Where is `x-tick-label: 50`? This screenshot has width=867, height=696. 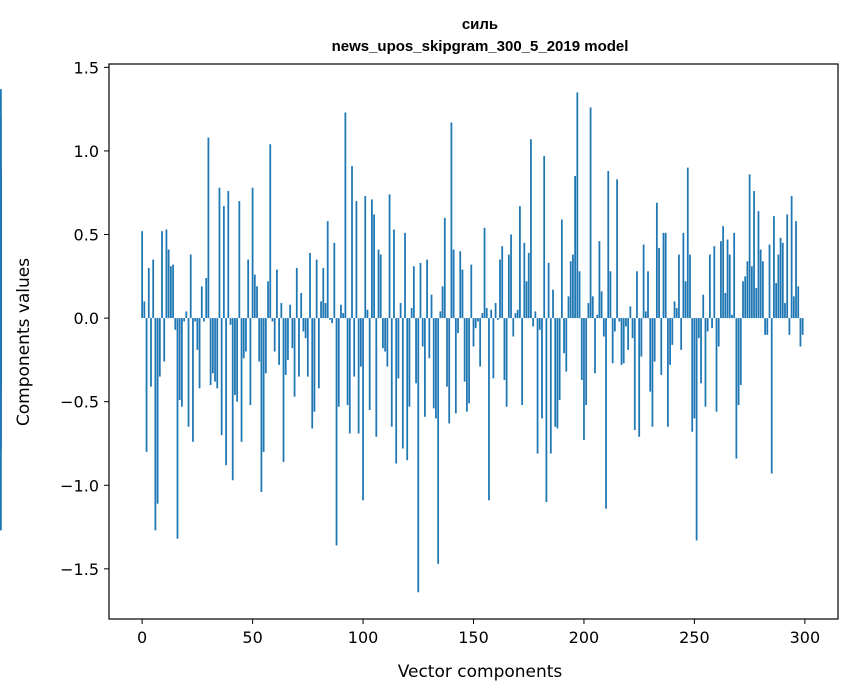
x-tick-label: 50 is located at coordinates (252, 637).